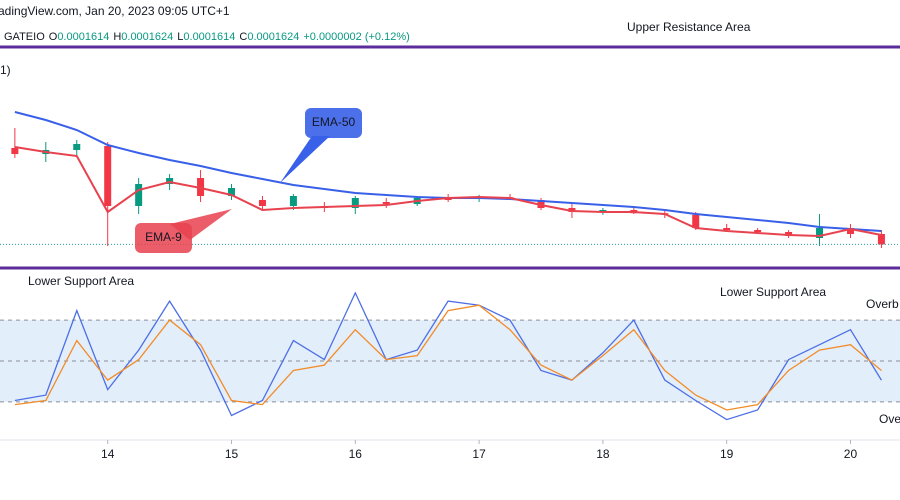 The height and width of the screenshot is (500, 900). I want to click on x-tick-label: 15, so click(232, 454).